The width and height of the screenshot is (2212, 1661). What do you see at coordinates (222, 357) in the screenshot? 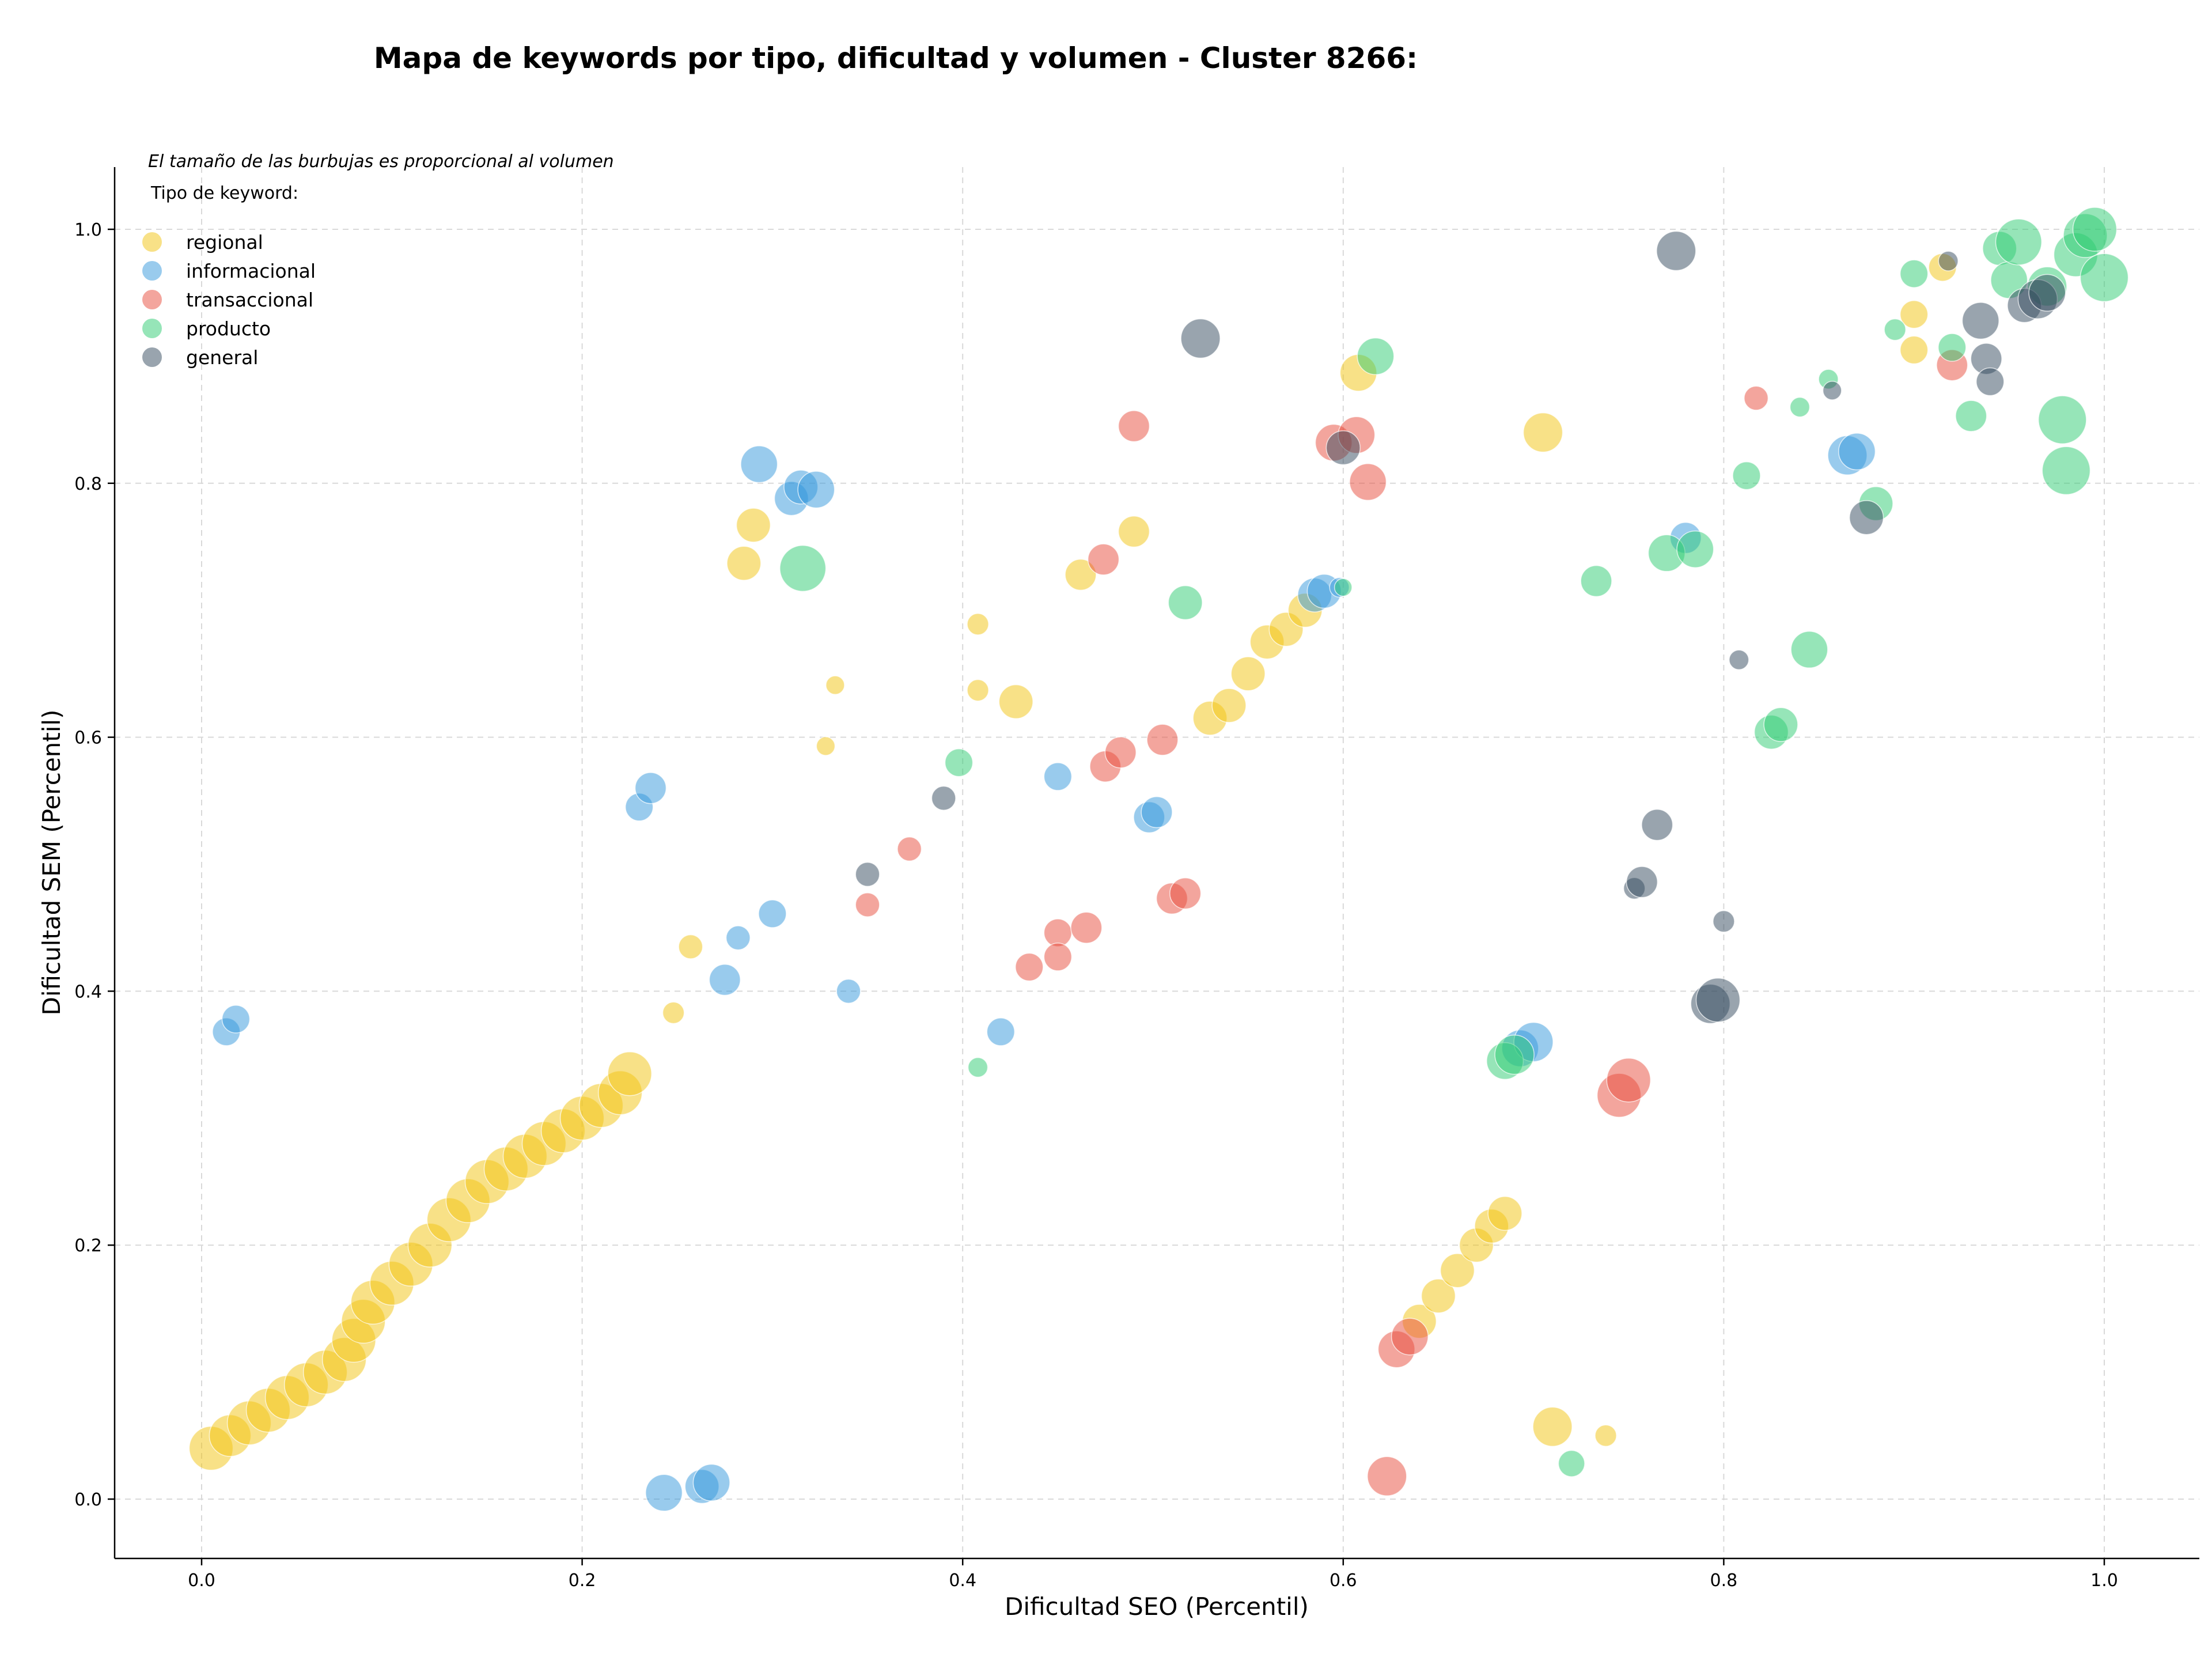
I see `legend-label: general` at bounding box center [222, 357].